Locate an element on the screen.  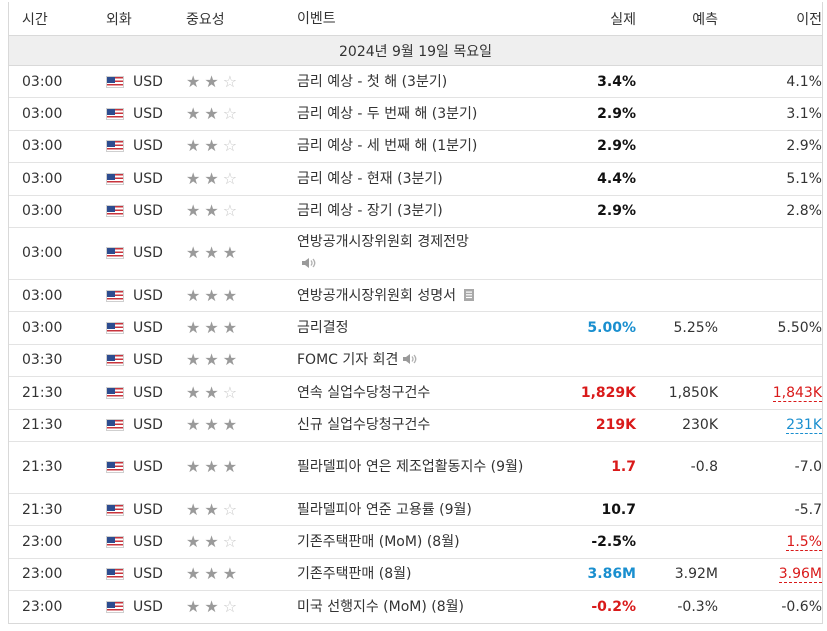
event-label: 연방공개시장위원회 성명서 is located at coordinates (377, 295).